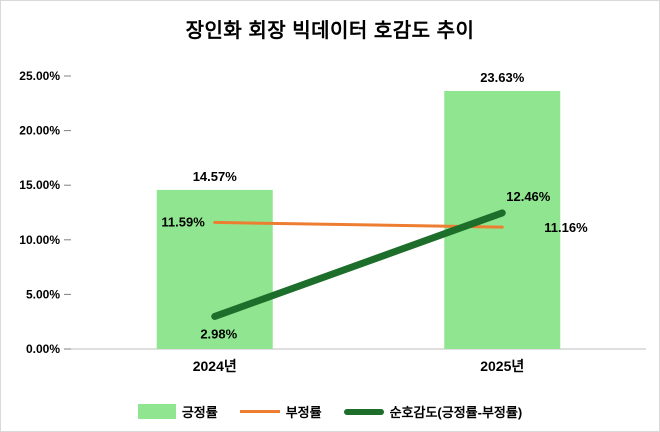 Image resolution: width=660 pixels, height=432 pixels. What do you see at coordinates (39, 185) in the screenshot?
I see `y-axis-tick-label: 15.00%` at bounding box center [39, 185].